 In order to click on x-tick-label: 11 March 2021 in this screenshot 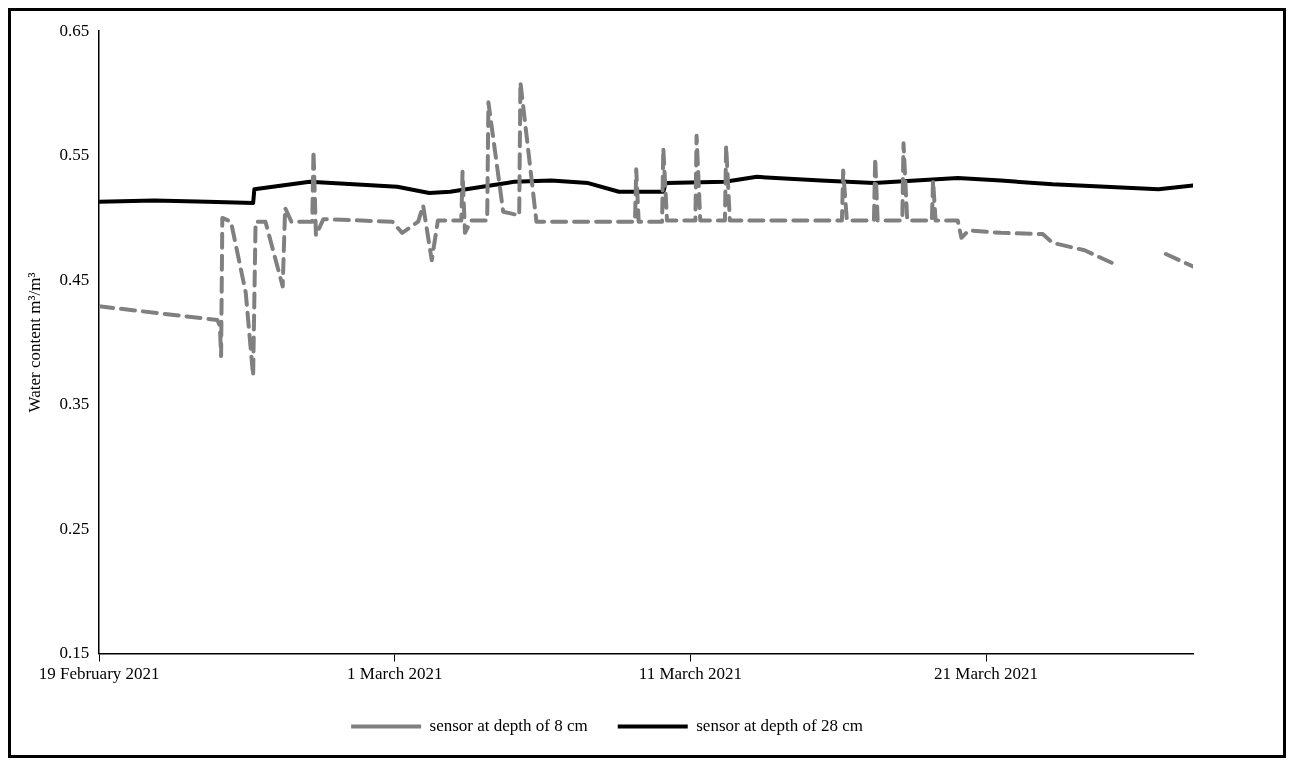, I will do `click(690, 674)`.